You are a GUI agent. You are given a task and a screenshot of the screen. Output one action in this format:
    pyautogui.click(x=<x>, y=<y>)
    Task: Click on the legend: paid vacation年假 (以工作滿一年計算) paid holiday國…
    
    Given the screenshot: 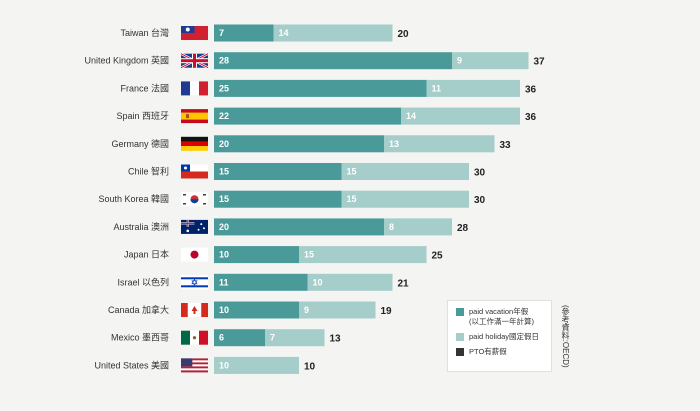 What is the action you would take?
    pyautogui.click(x=499, y=336)
    